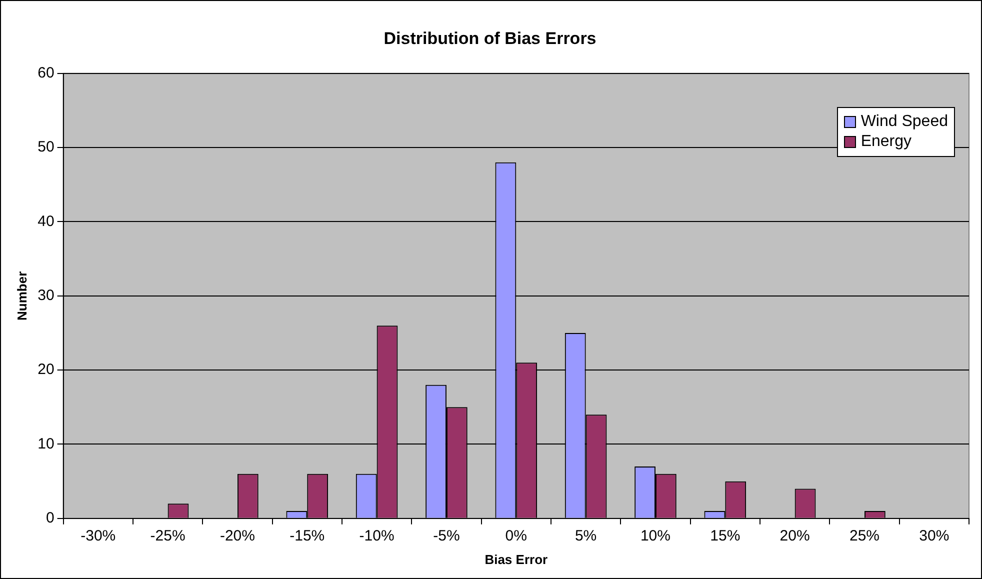 This screenshot has width=982, height=579. I want to click on x-tick-label: 15%, so click(725, 536).